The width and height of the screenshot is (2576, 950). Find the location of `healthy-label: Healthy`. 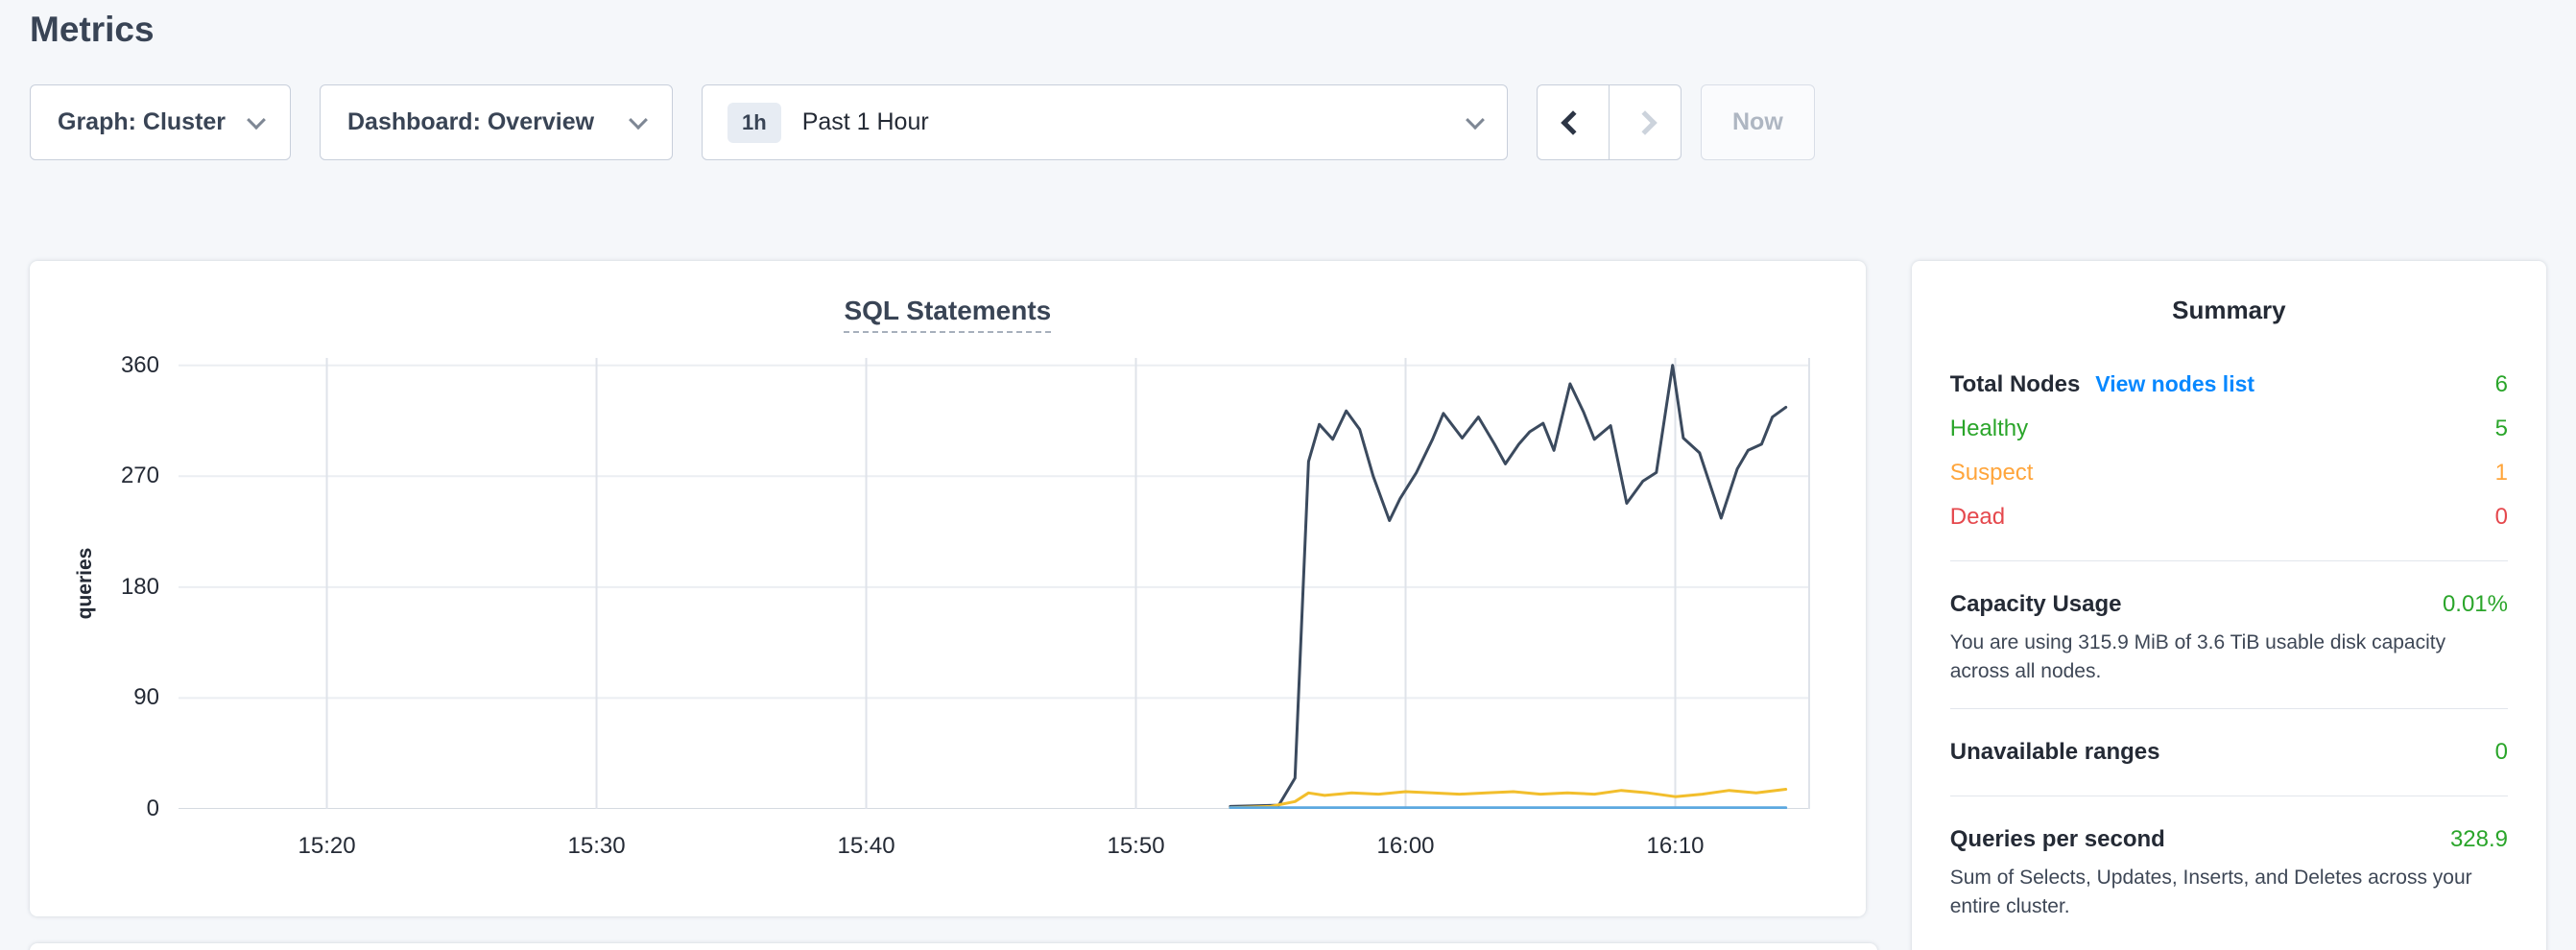

healthy-label: Healthy is located at coordinates (1989, 428).